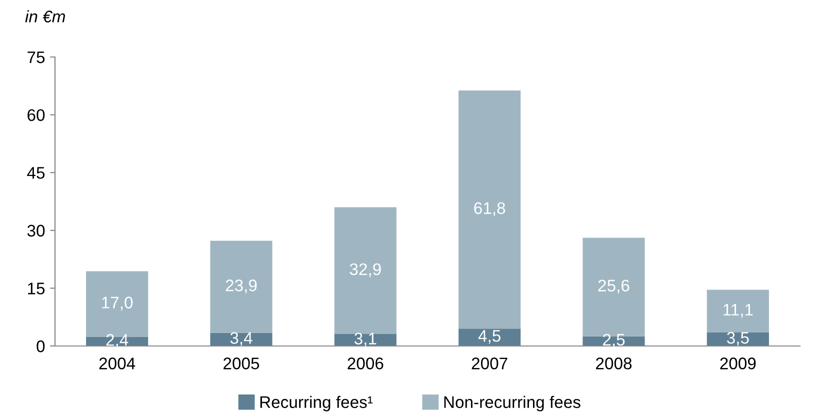 The width and height of the screenshot is (820, 418). I want to click on x-tick-label: 2004, so click(117, 364).